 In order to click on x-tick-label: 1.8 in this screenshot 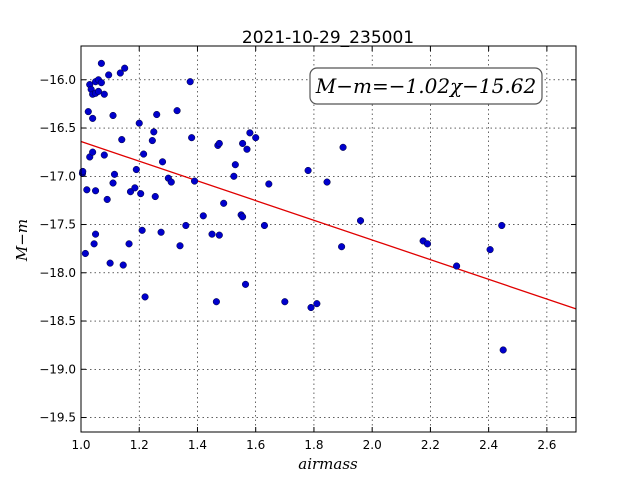, I will do `click(313, 445)`.